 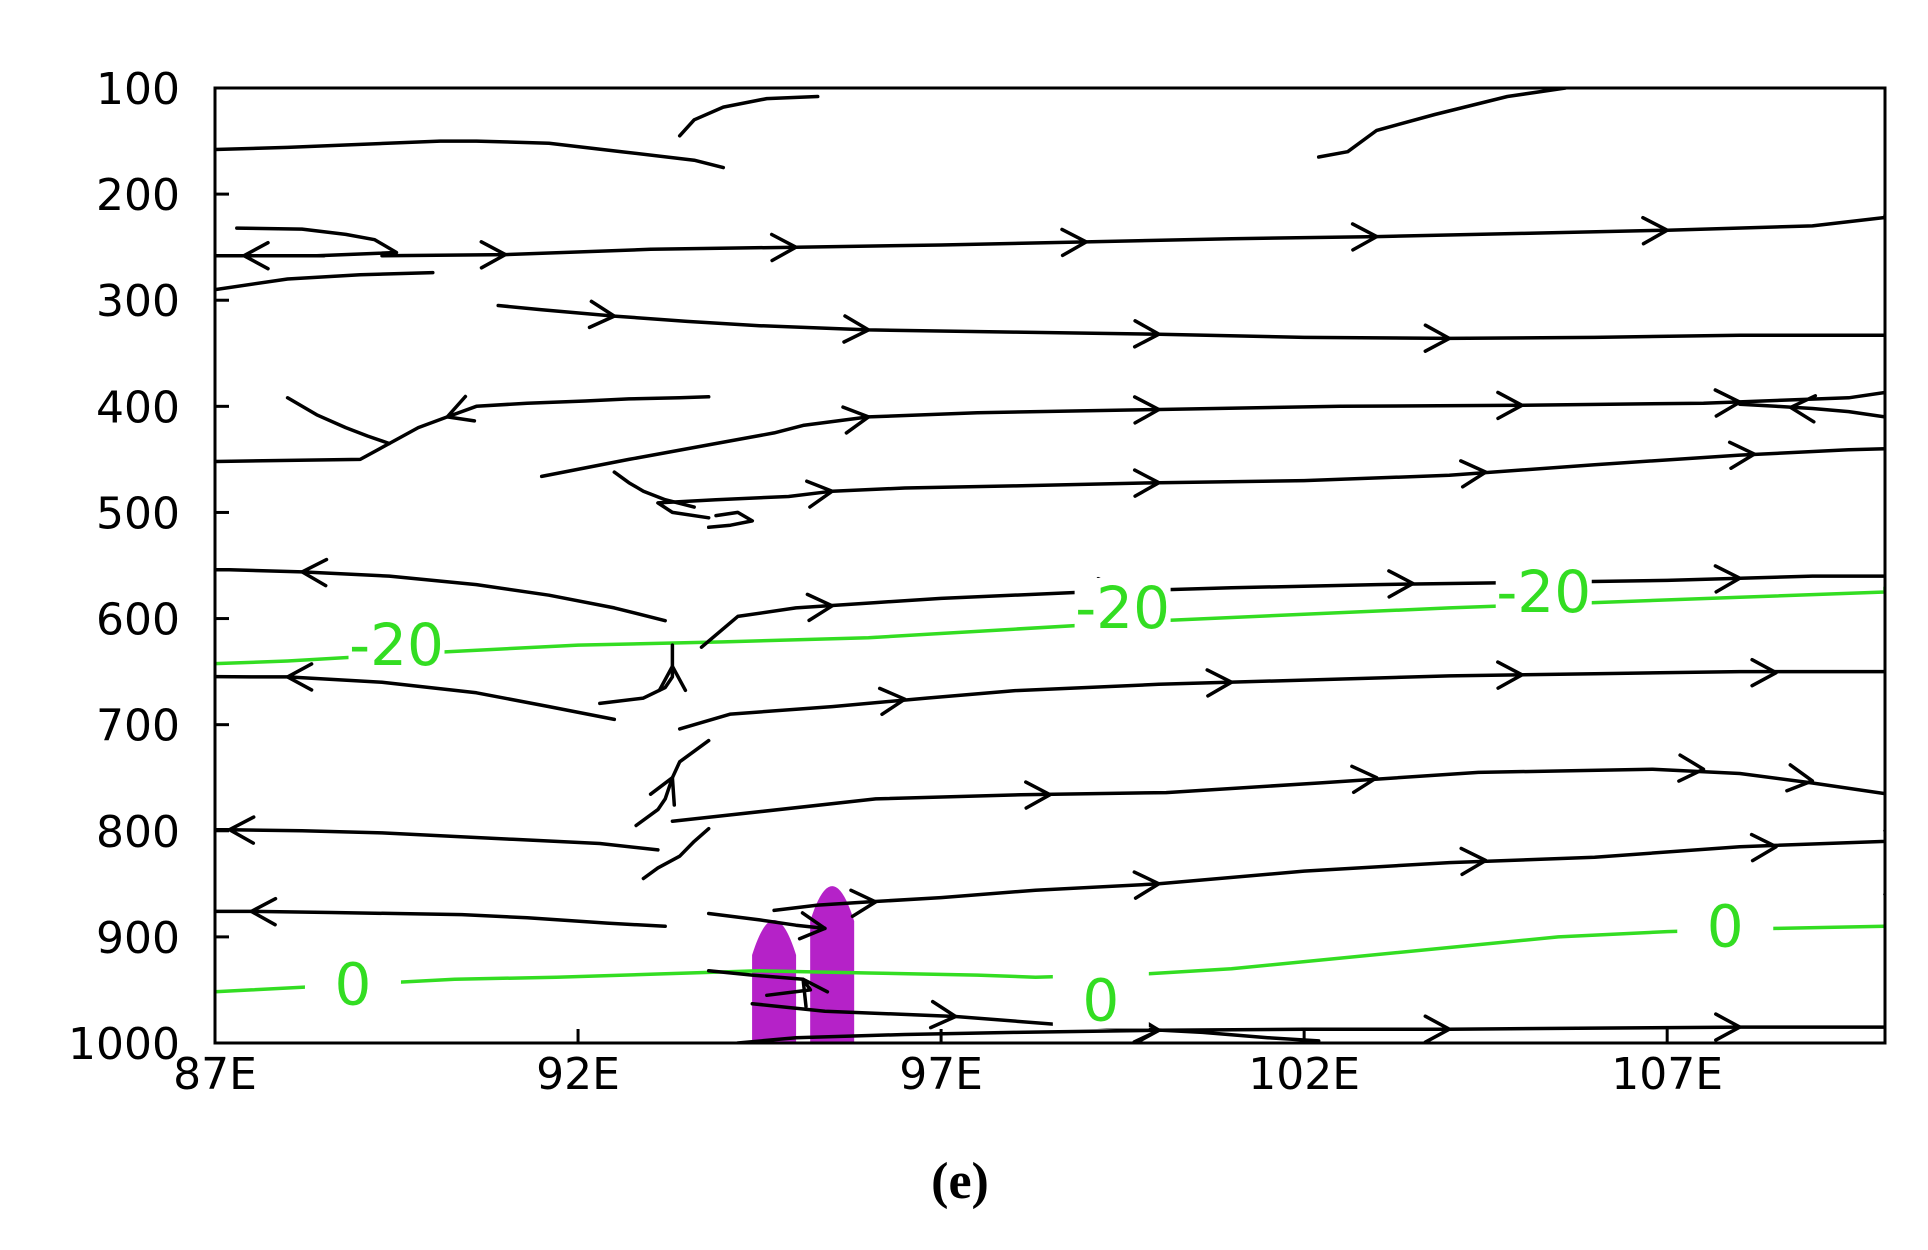 I want to click on contour-label-1-1: -20, so click(x=396, y=645).